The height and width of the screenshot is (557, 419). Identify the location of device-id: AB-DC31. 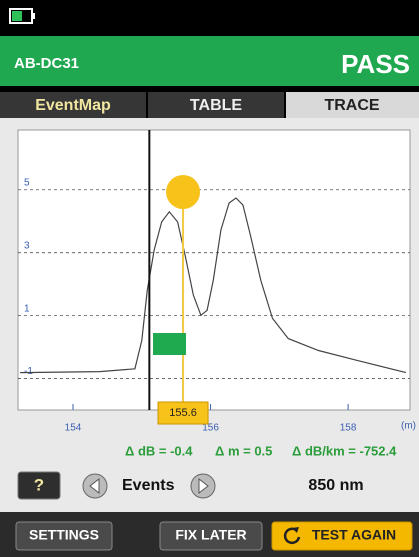
(46, 63).